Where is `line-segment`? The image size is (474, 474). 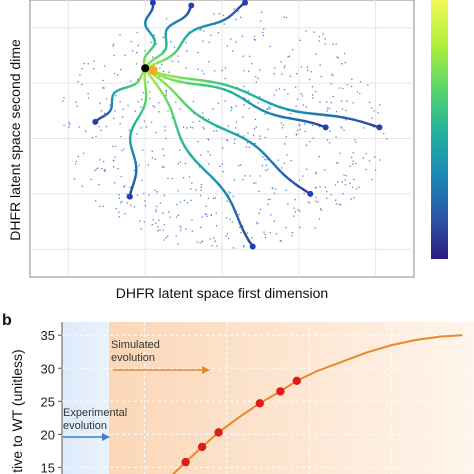
line-segment is located at coordinates (330, 366).